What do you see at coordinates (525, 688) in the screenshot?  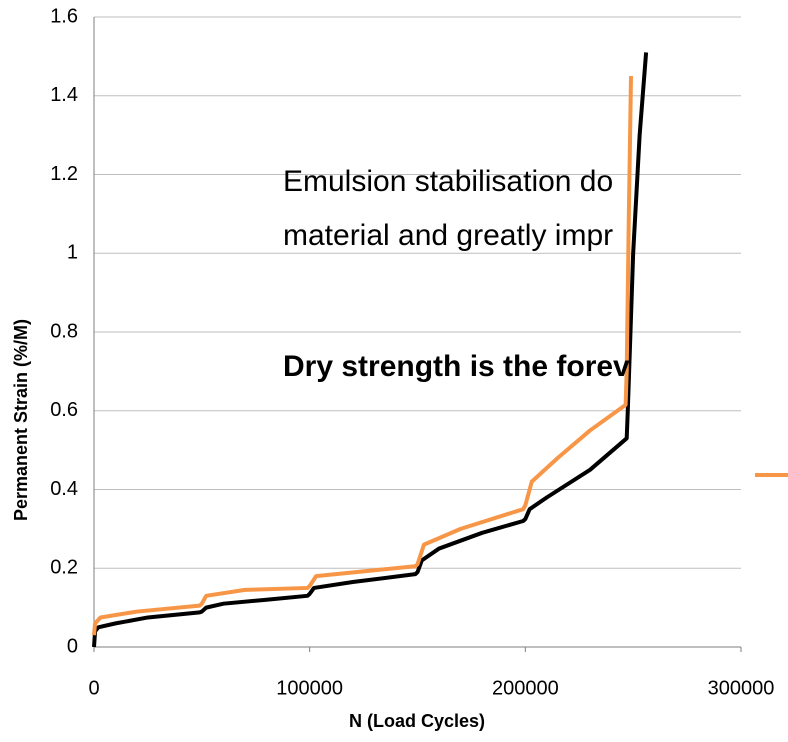 I see `x-tick-label: 200000` at bounding box center [525, 688].